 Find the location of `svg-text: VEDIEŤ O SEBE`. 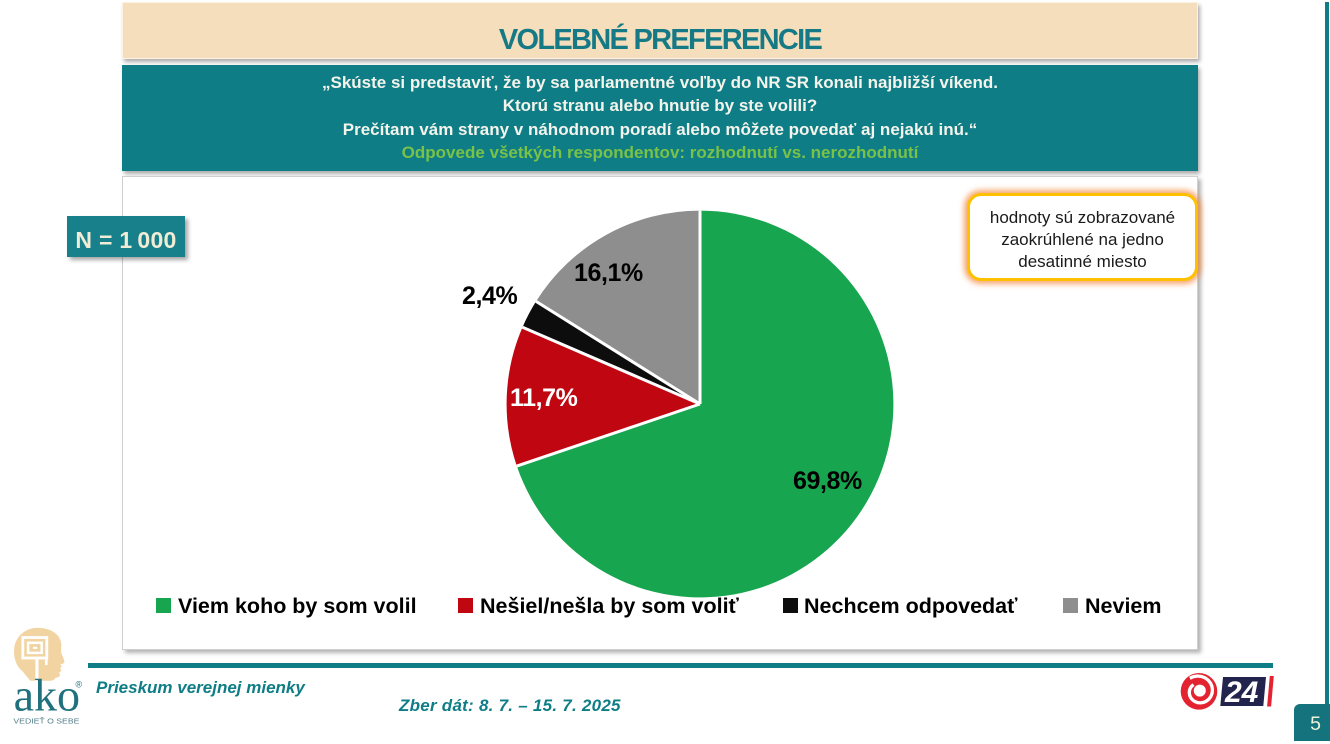

svg-text: VEDIEŤ O SEBE is located at coordinates (46, 721).